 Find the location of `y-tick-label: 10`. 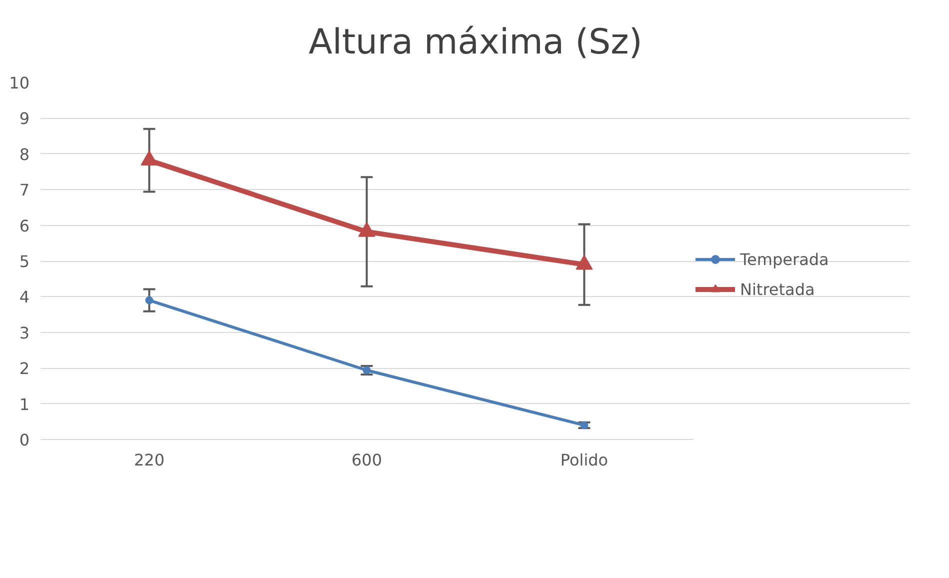

y-tick-label: 10 is located at coordinates (19, 83).